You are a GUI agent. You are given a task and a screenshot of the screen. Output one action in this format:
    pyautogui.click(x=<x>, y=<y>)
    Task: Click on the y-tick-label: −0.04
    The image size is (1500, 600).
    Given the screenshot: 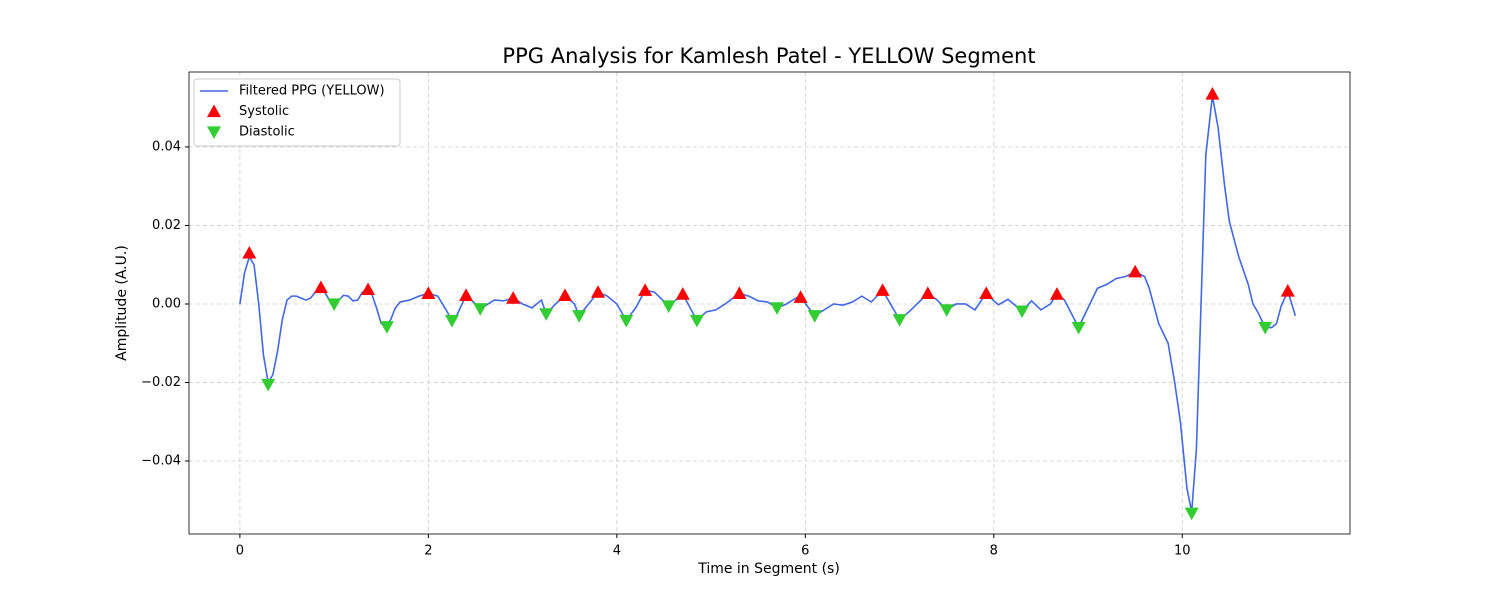 What is the action you would take?
    pyautogui.click(x=161, y=460)
    